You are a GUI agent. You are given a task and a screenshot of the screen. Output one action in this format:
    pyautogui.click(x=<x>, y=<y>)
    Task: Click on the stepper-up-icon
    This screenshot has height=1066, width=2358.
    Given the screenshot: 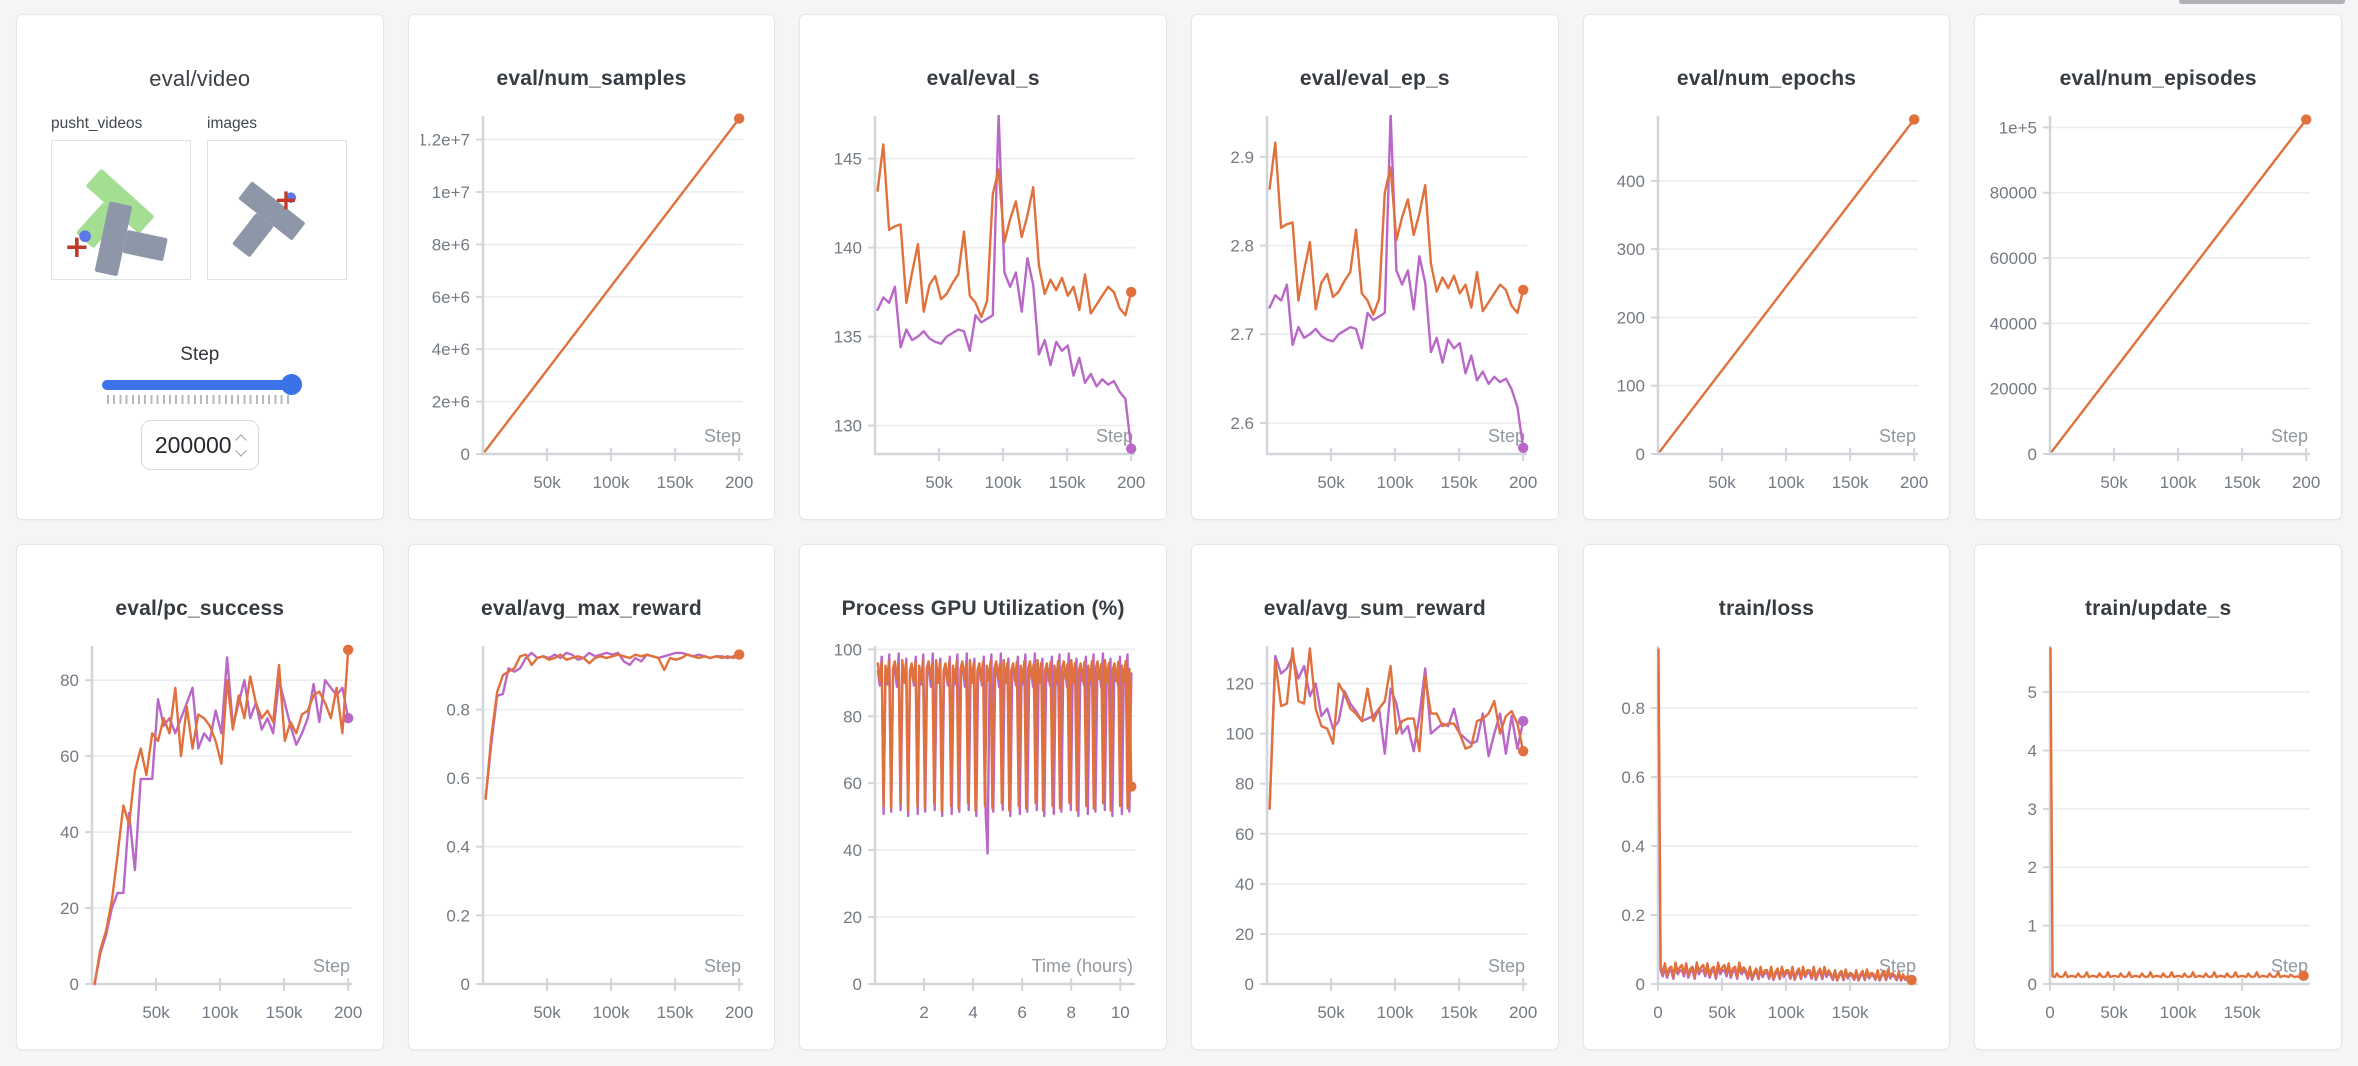 What is the action you would take?
    pyautogui.click(x=241, y=440)
    